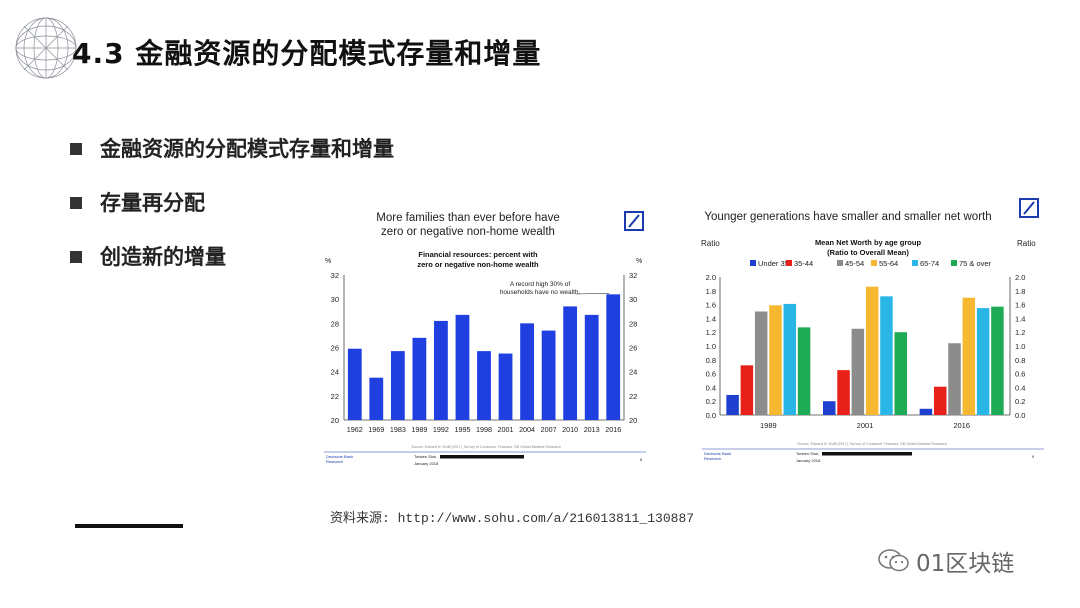  Describe the element at coordinates (468, 232) in the screenshot. I see `chart-title-line: zero or negative non-home wealth` at that location.